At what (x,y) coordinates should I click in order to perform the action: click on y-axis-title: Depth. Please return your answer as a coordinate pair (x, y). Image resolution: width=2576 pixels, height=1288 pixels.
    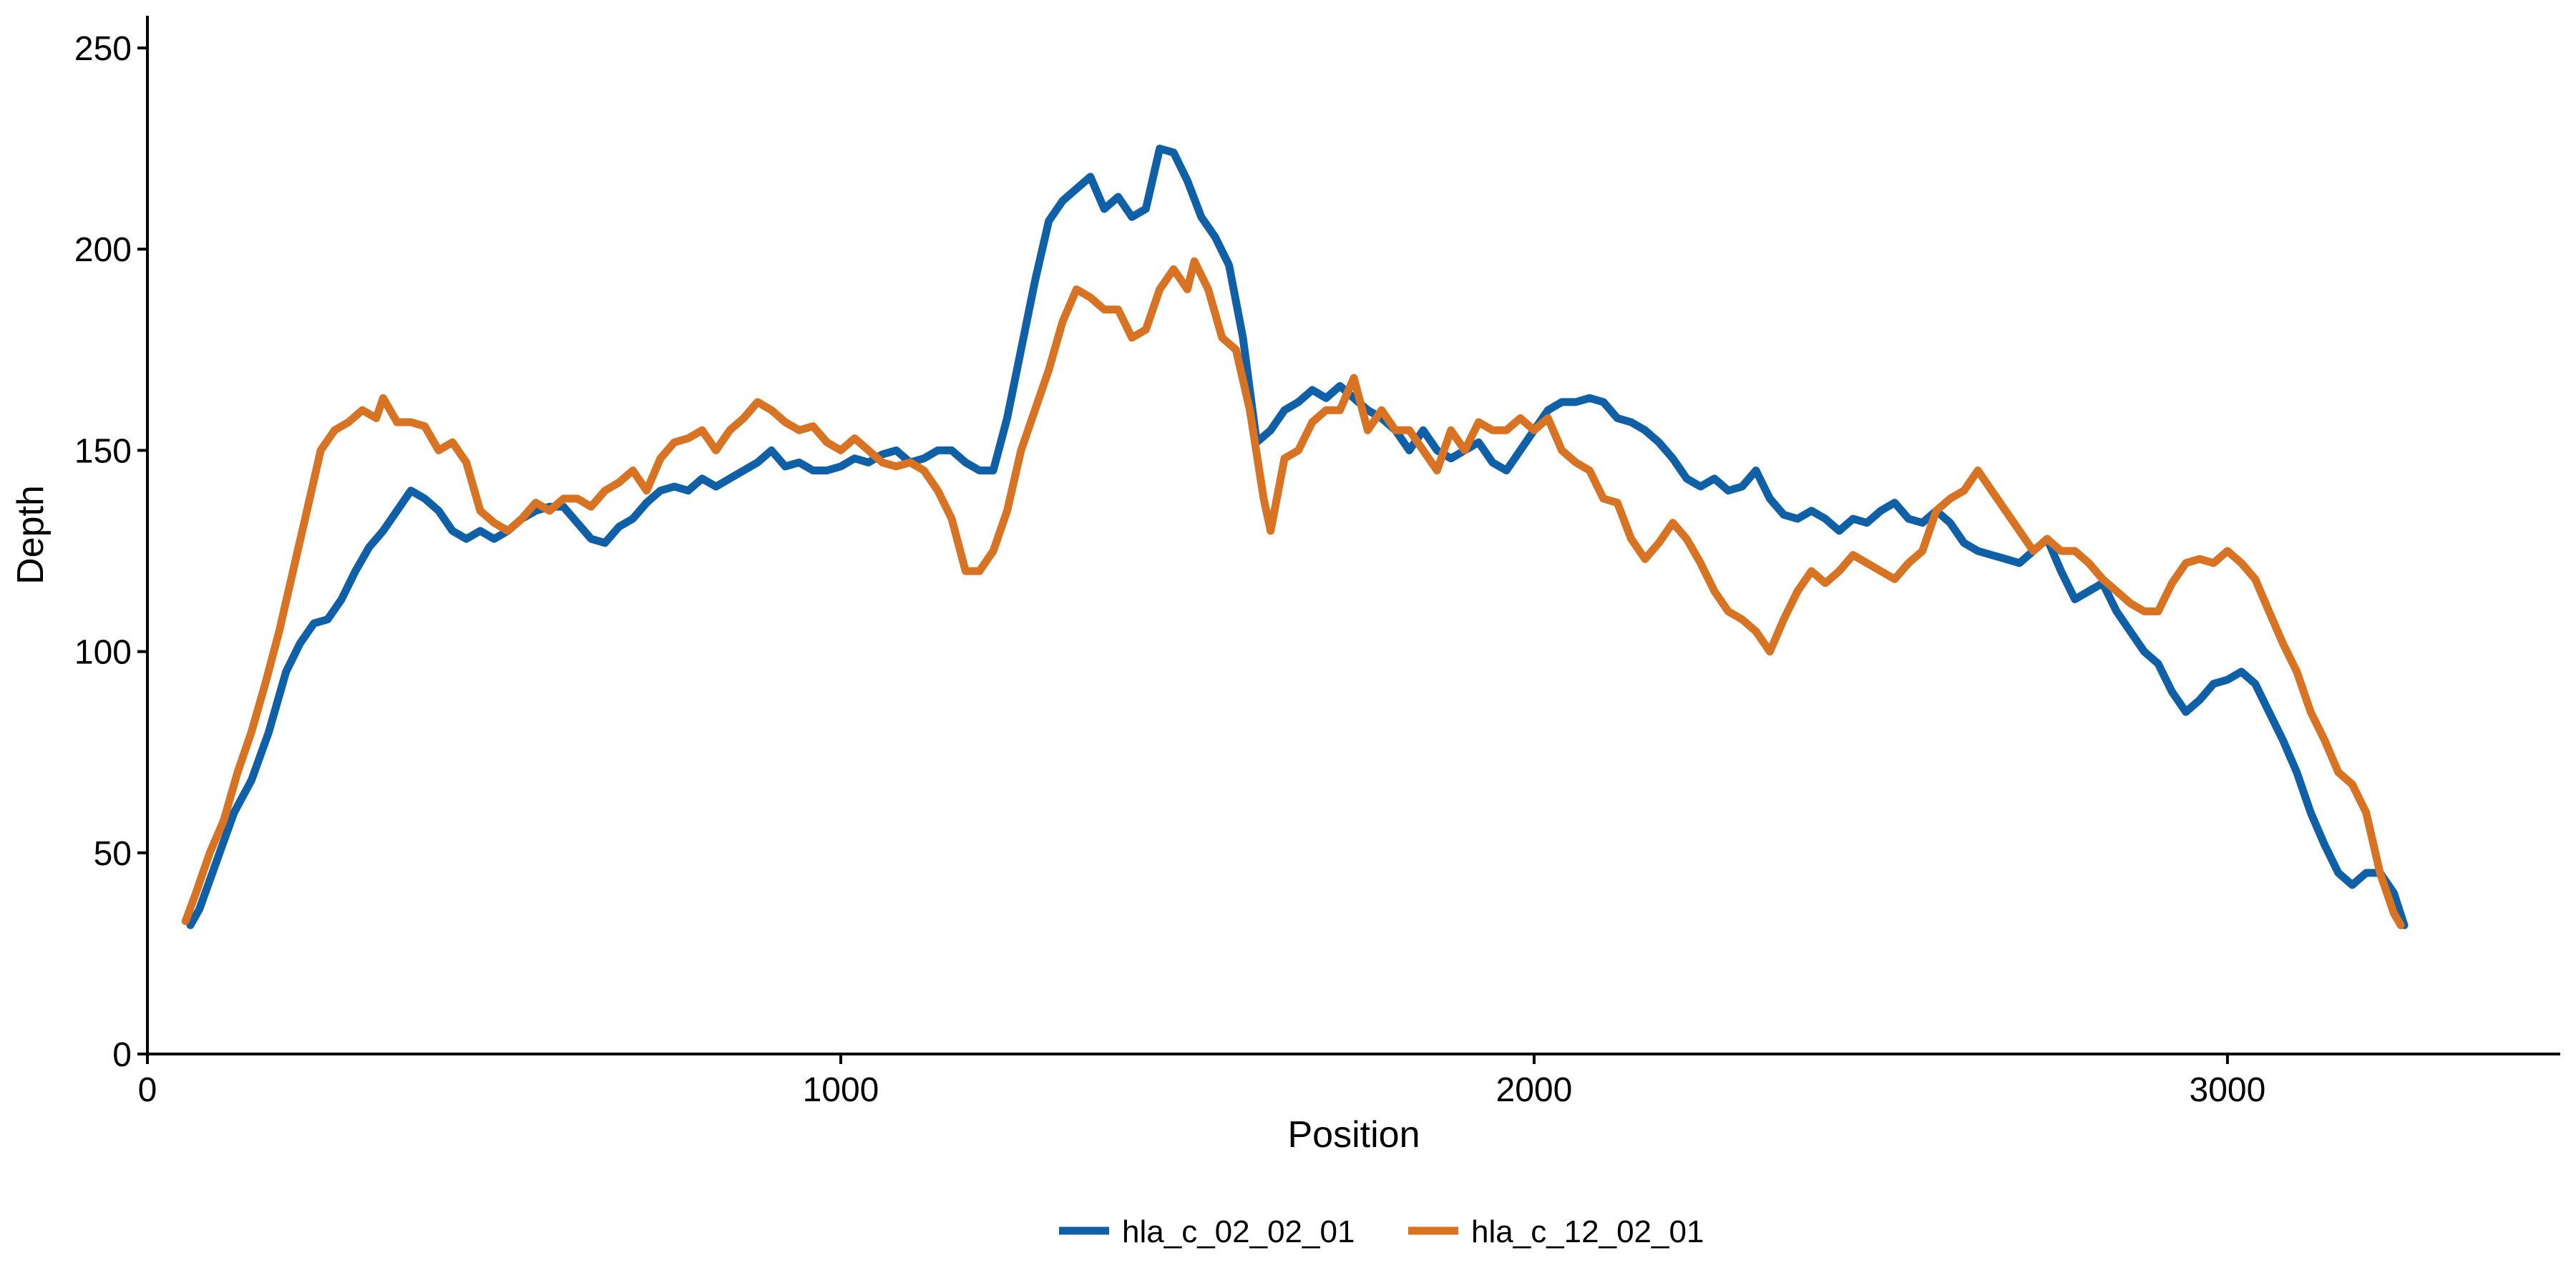
    Looking at the image, I should click on (31, 535).